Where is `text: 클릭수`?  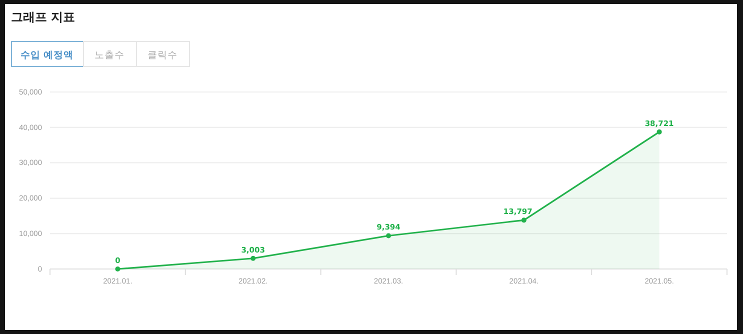
text: 클릭수 is located at coordinates (163, 55).